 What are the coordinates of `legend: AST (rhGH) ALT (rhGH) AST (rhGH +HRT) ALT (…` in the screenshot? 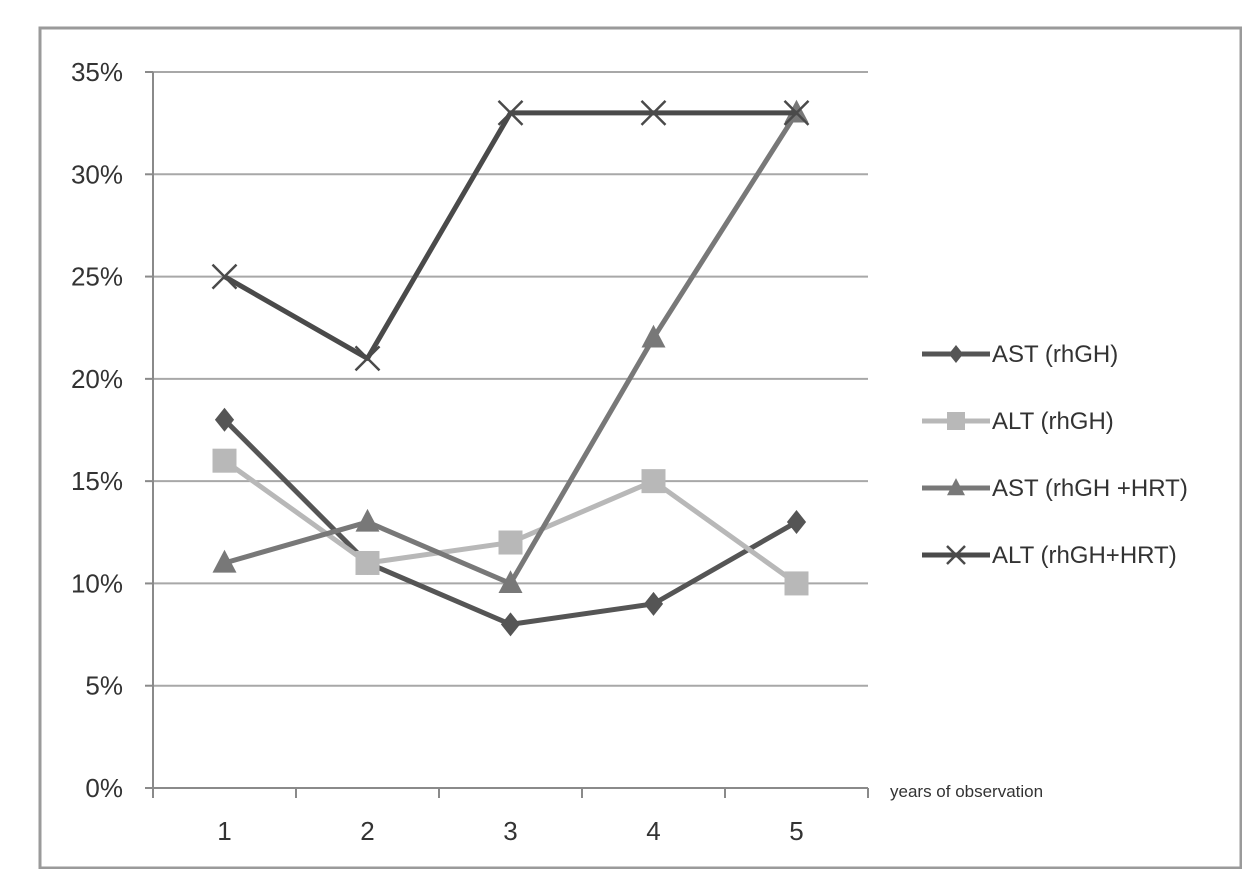 It's located at (1055, 455).